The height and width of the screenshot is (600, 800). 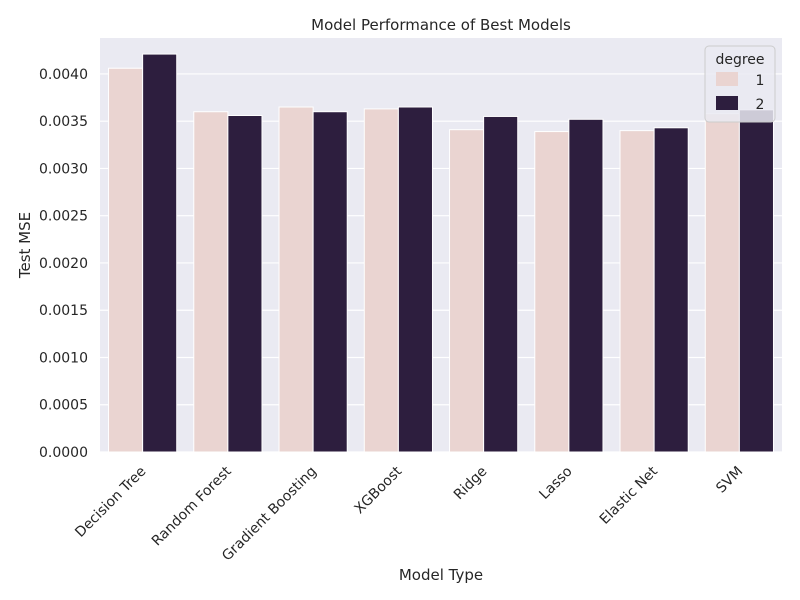 I want to click on x-tick-label: Decision Tree, so click(x=110, y=502).